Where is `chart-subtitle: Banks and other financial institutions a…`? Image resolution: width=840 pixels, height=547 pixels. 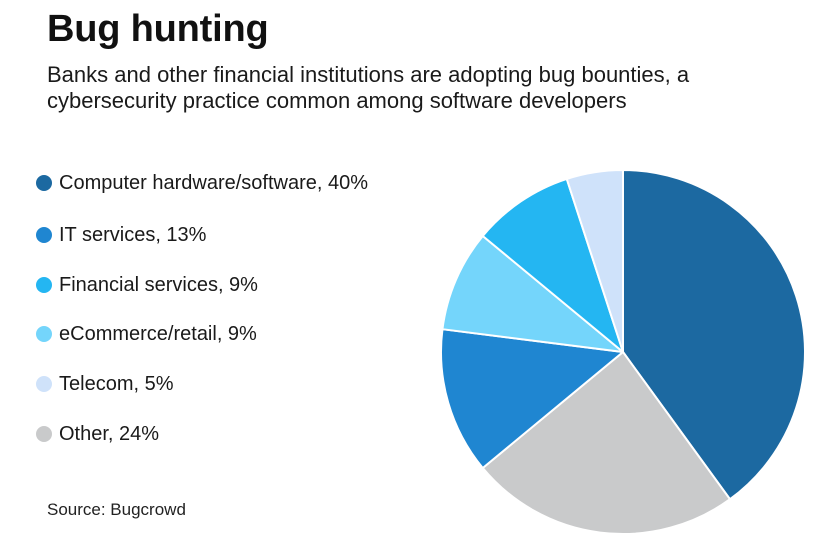
chart-subtitle: Banks and other financial institutions a… is located at coordinates (368, 87).